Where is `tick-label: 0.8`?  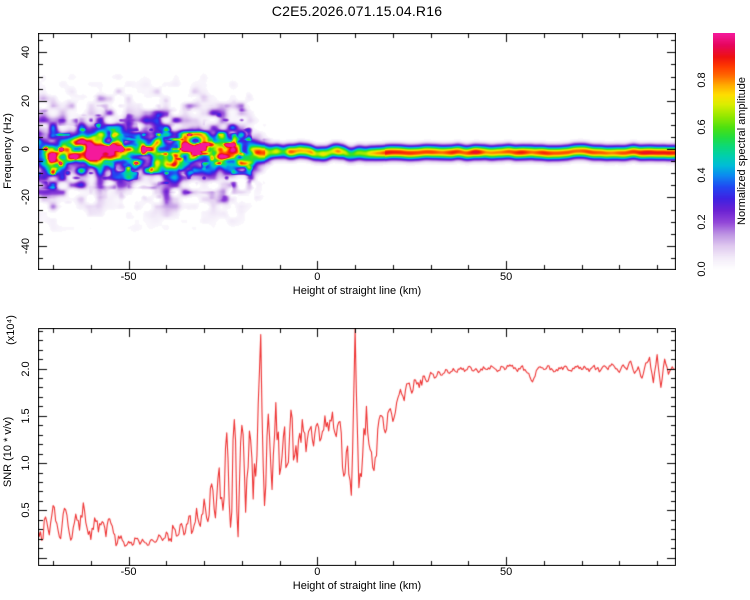 tick-label: 0.8 is located at coordinates (702, 80).